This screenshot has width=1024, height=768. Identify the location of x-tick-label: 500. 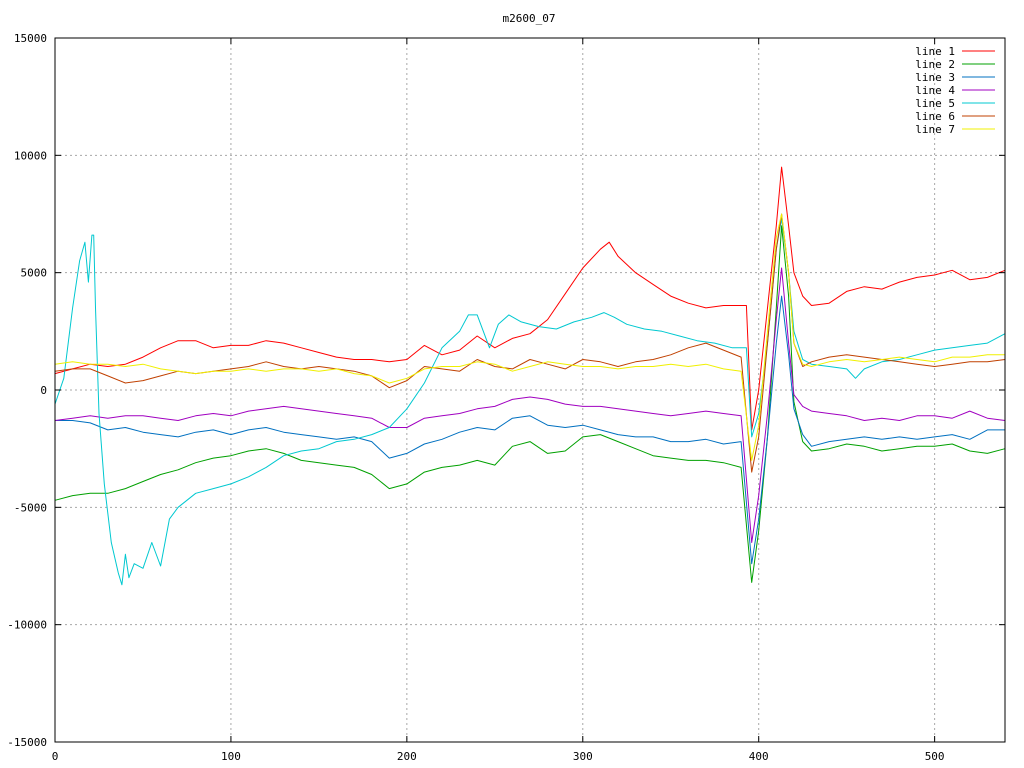
(935, 756).